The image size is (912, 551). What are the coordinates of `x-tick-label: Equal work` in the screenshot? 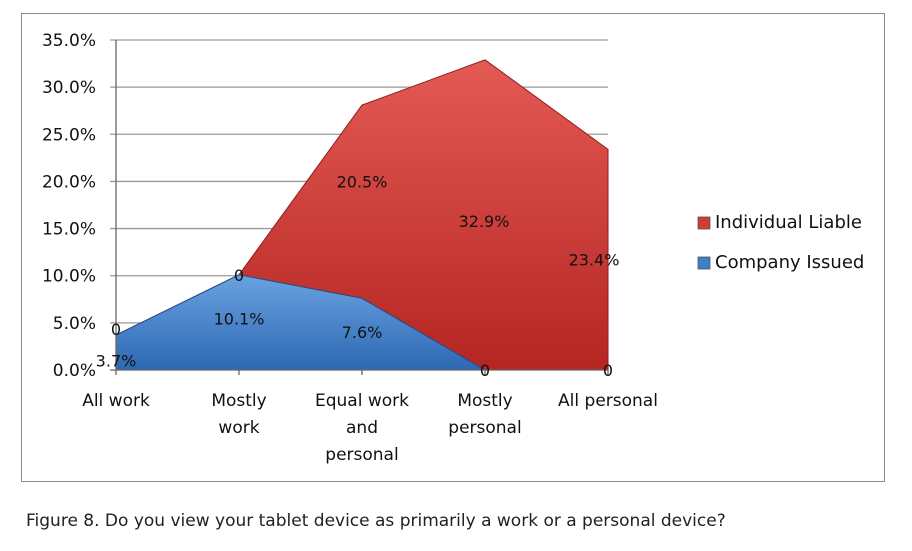 It's located at (362, 401).